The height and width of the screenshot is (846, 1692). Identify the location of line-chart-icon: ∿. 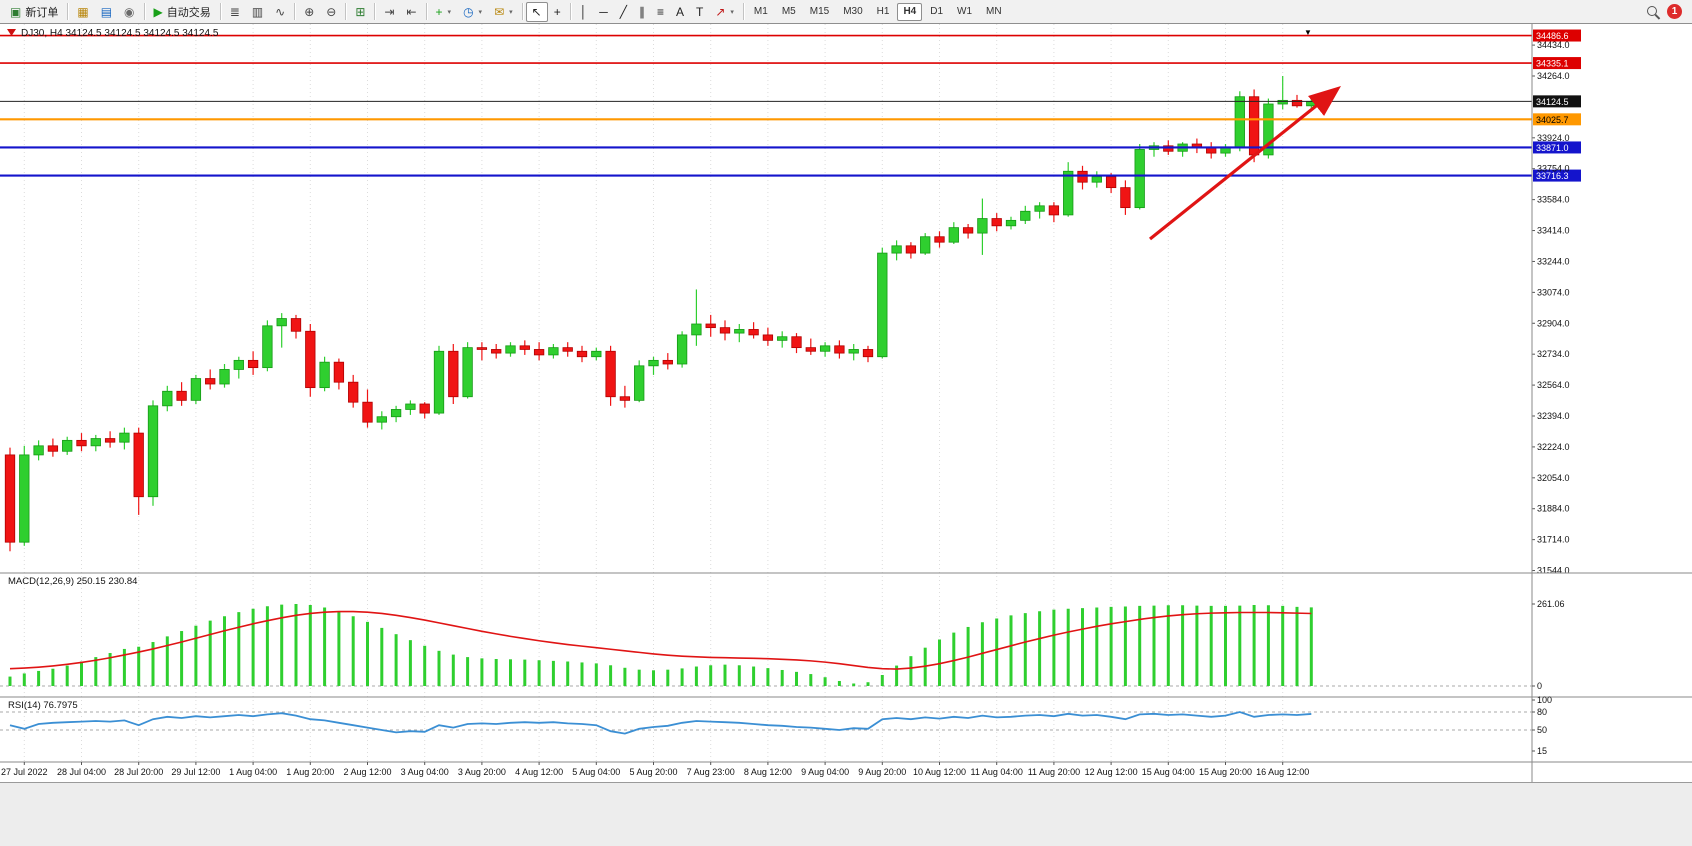
(280, 11).